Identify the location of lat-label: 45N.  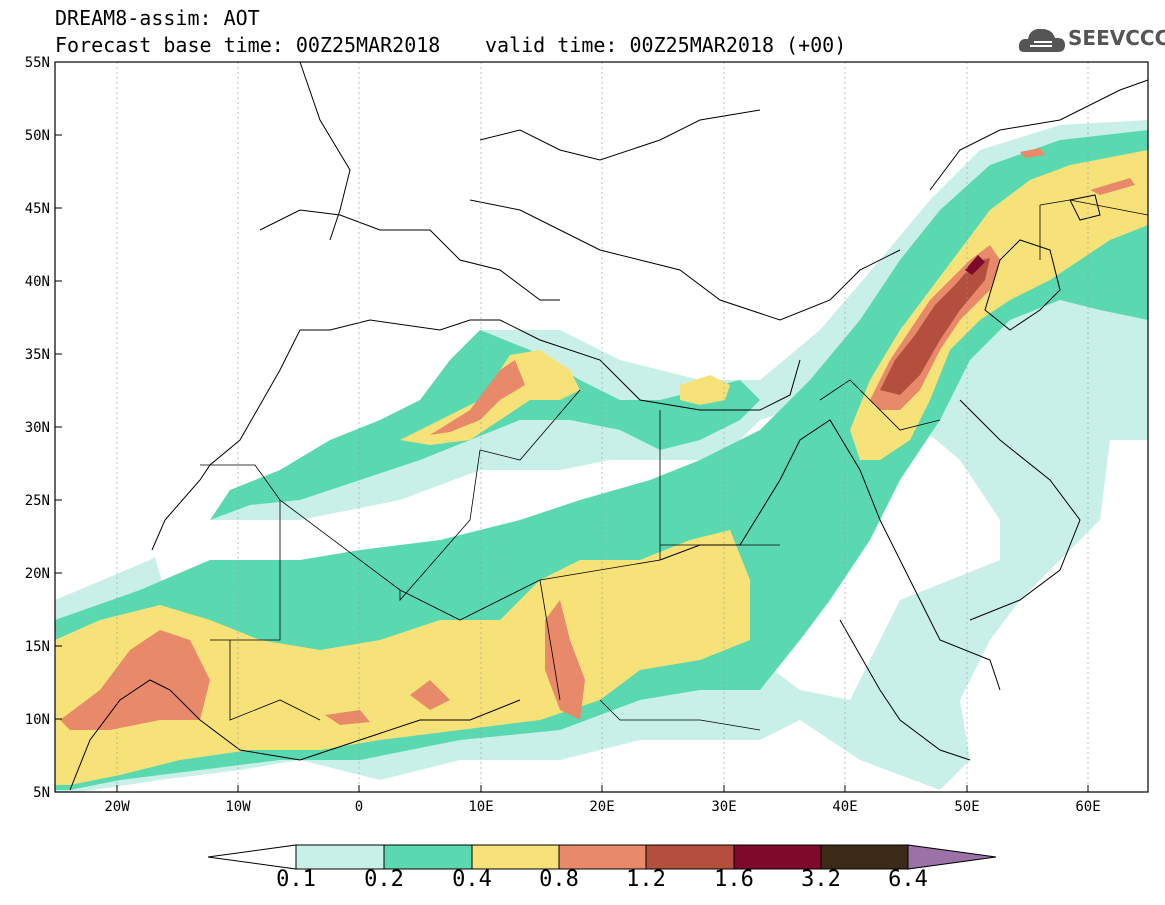
(37, 209).